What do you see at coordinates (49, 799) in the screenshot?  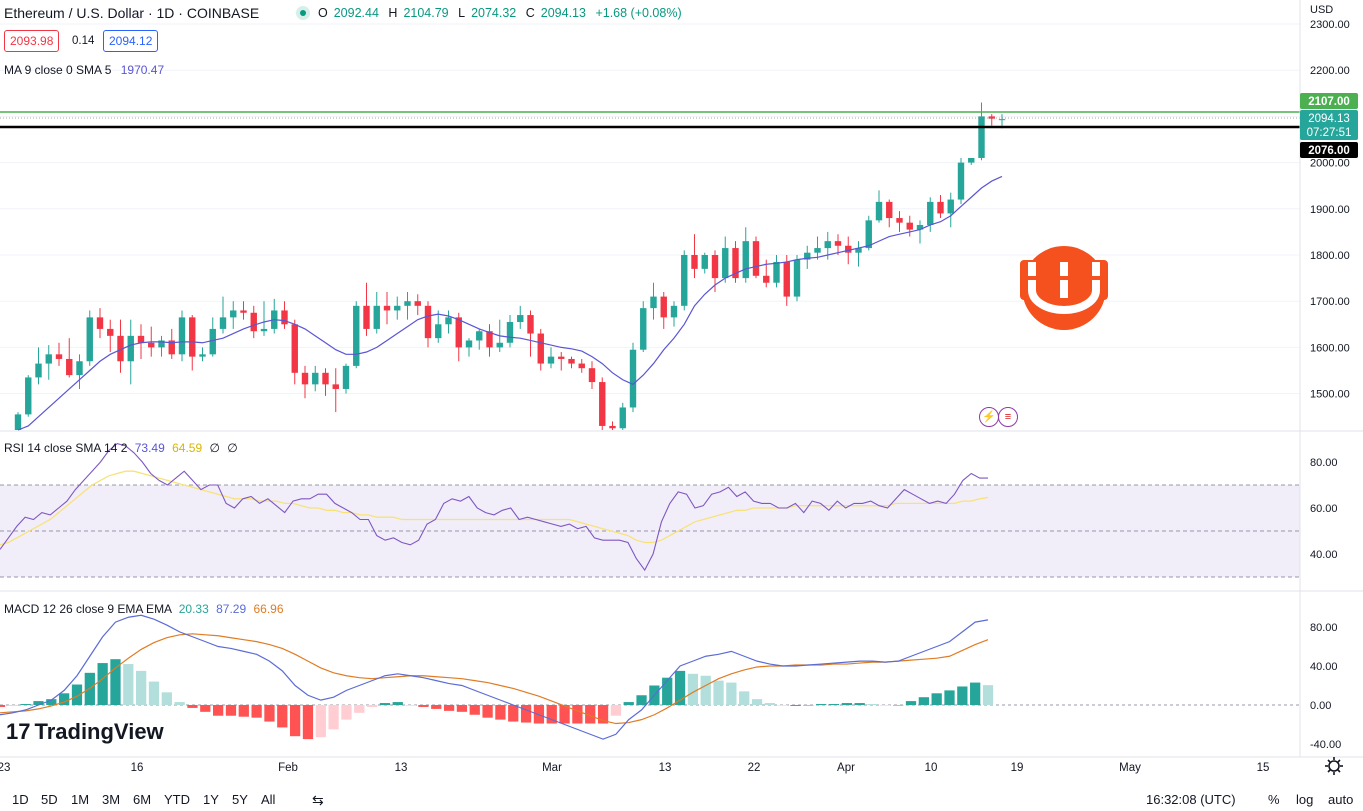 I see `range-5d: 5D` at bounding box center [49, 799].